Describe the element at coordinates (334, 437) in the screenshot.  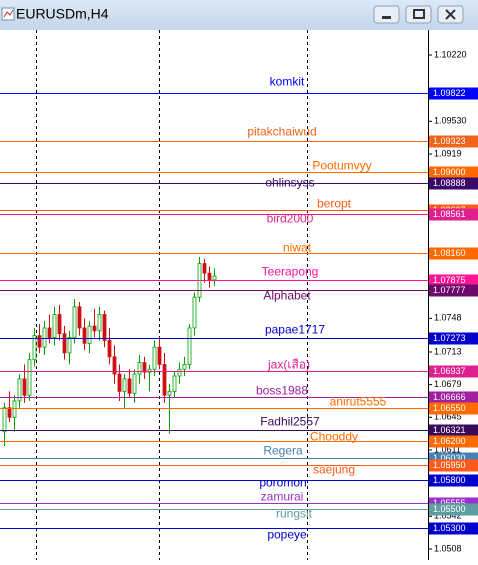
I see `level-name: Chooddy` at that location.